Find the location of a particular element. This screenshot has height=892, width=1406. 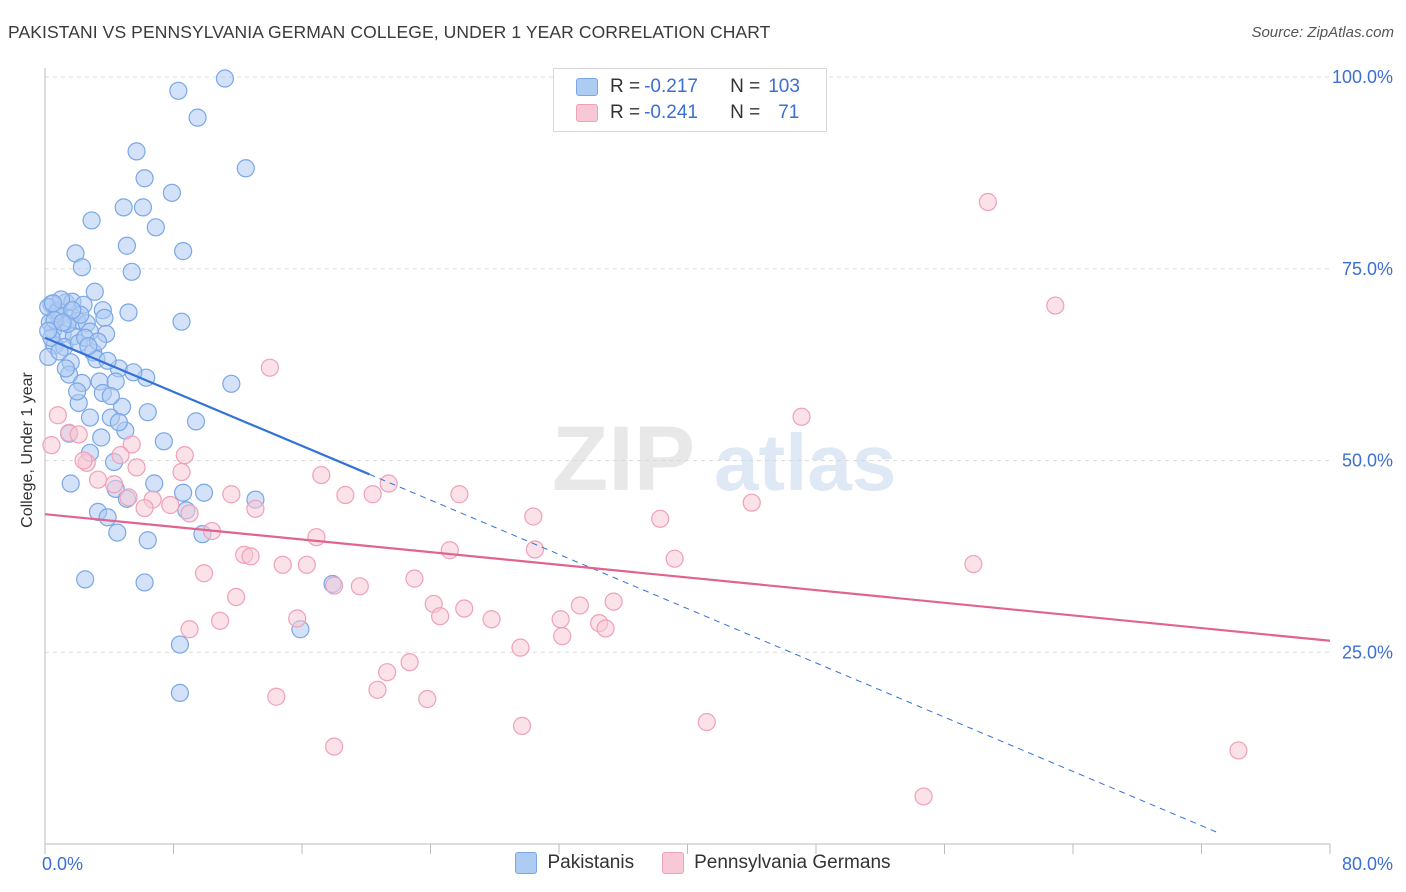

n-value: 103 is located at coordinates (784, 86).